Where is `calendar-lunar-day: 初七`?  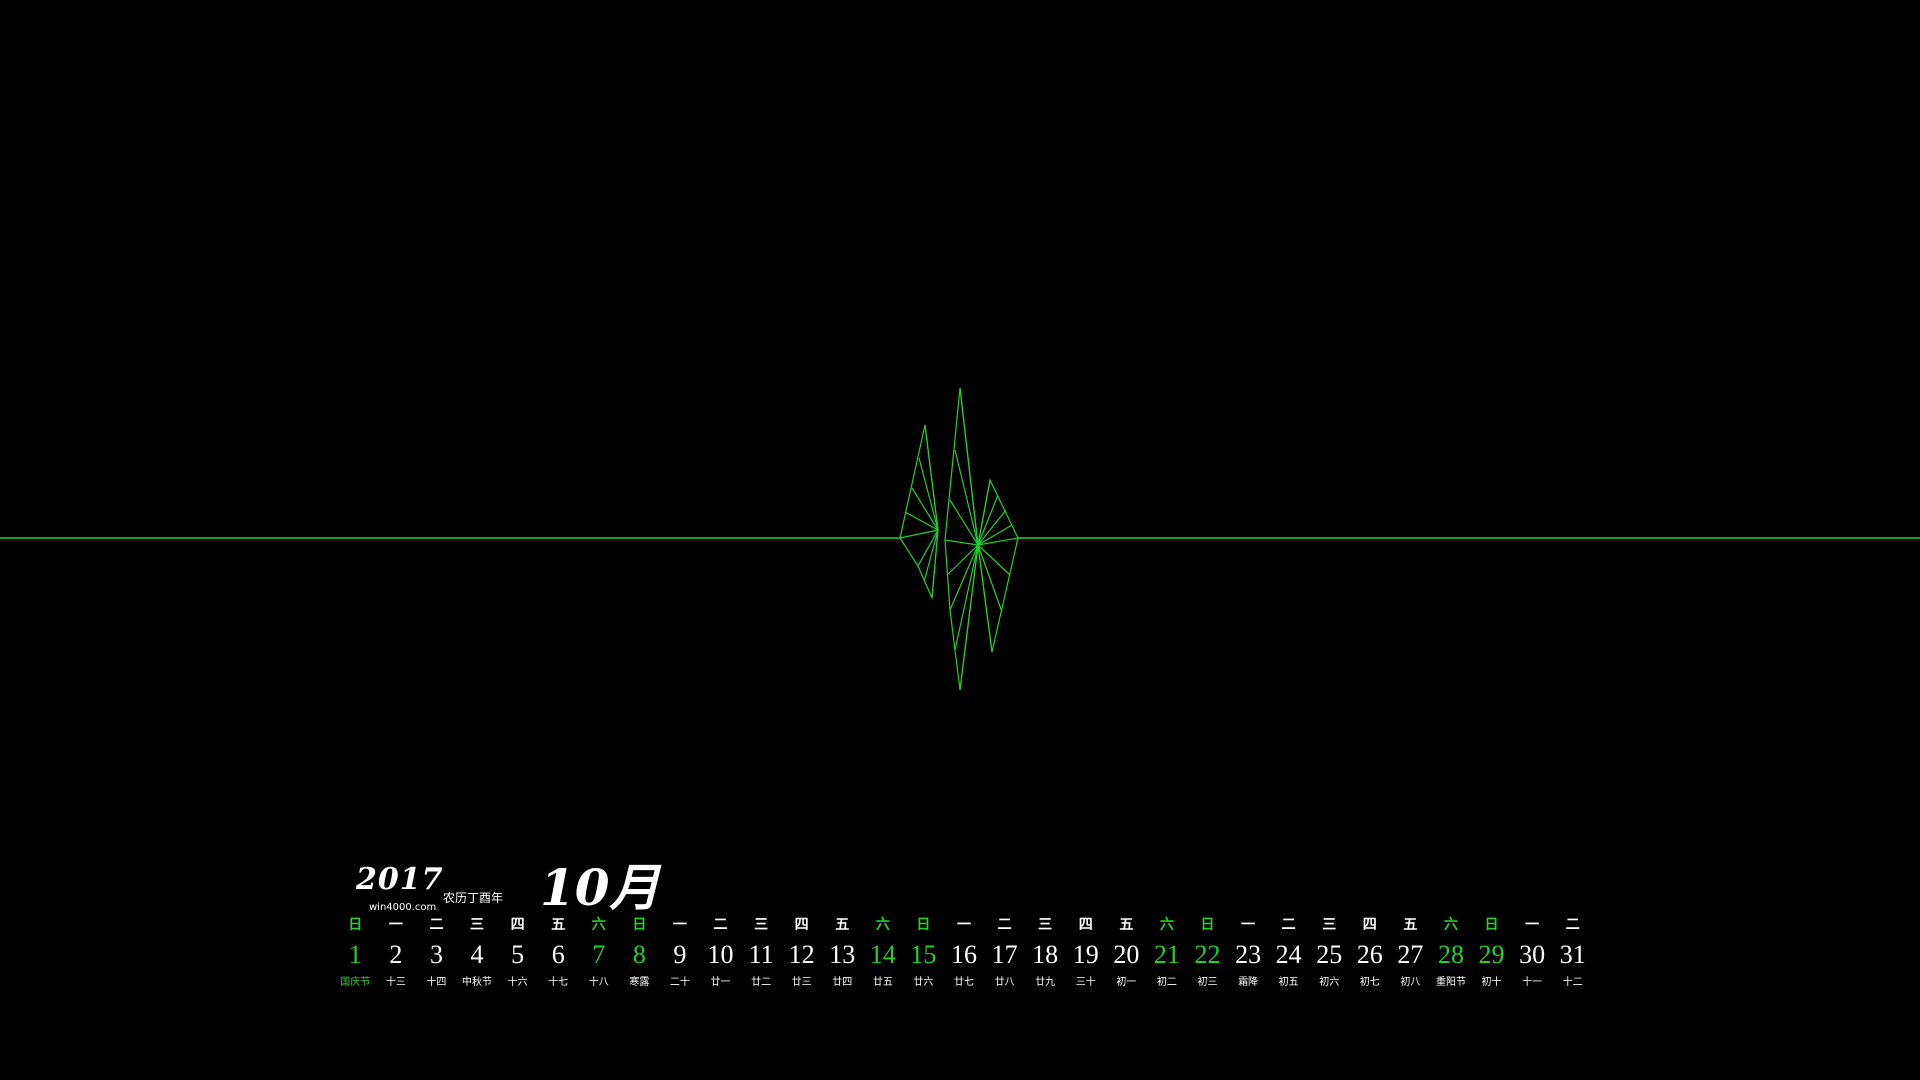
calendar-lunar-day: 初七 is located at coordinates (1369, 982).